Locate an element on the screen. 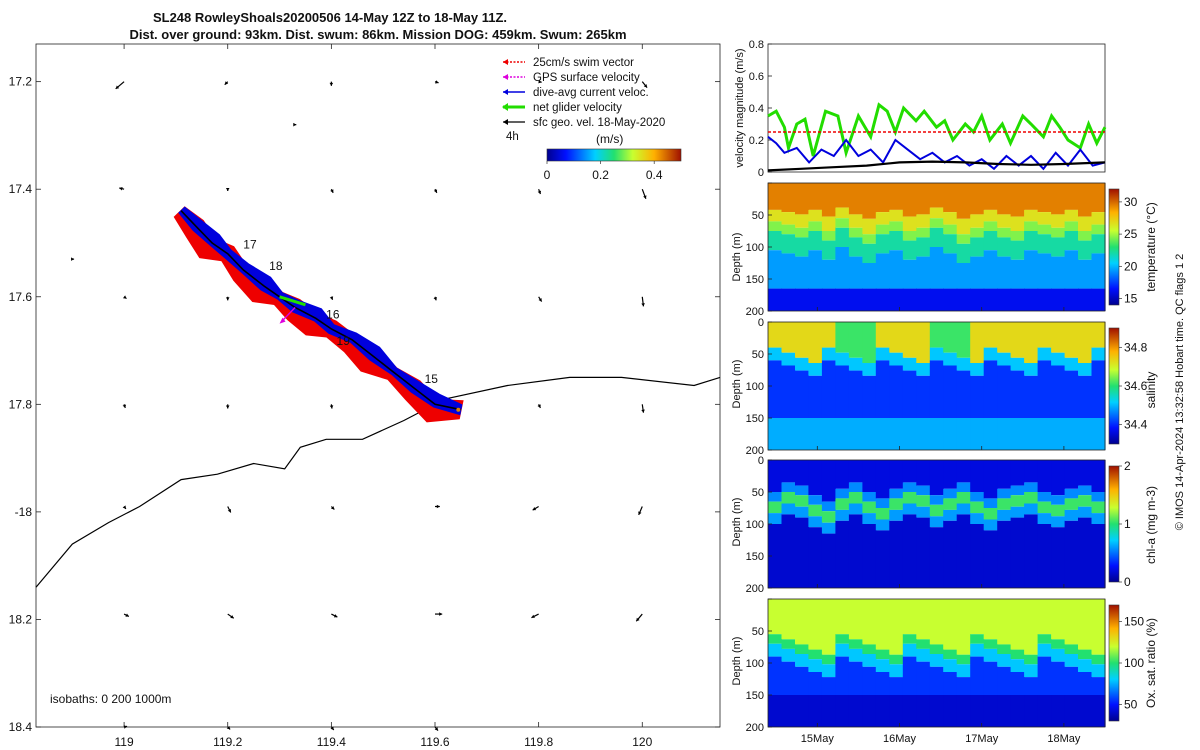  section-field-oxy is located at coordinates (937, 663).